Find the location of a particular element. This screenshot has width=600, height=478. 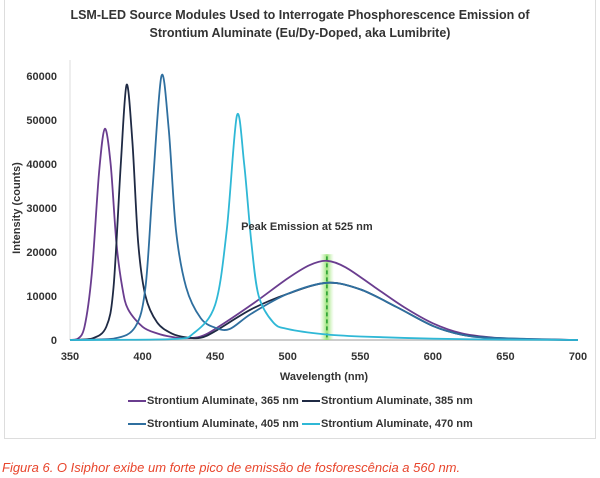

x-tick-label: 500 is located at coordinates (288, 357).